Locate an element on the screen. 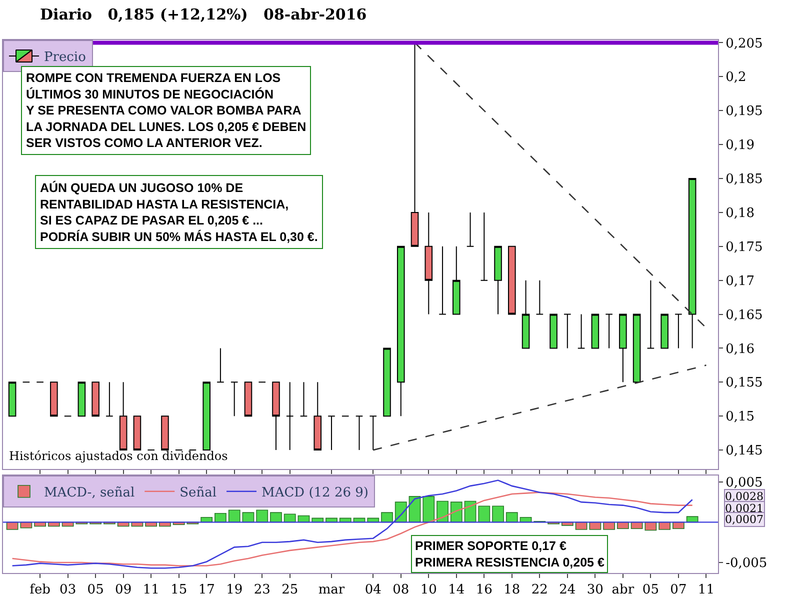  chart-title: Diario 0,185 (+12,12%) 08-abr-2016 is located at coordinates (203, 15).